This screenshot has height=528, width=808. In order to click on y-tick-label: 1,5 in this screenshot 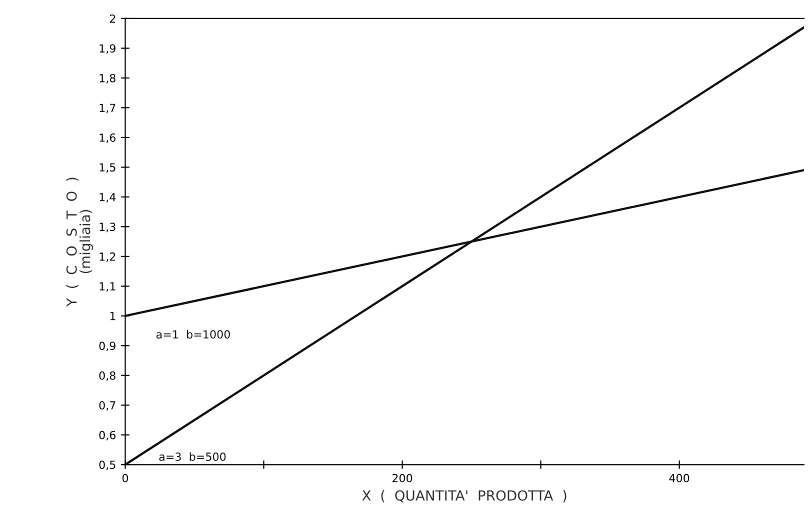, I will do `click(108, 168)`.